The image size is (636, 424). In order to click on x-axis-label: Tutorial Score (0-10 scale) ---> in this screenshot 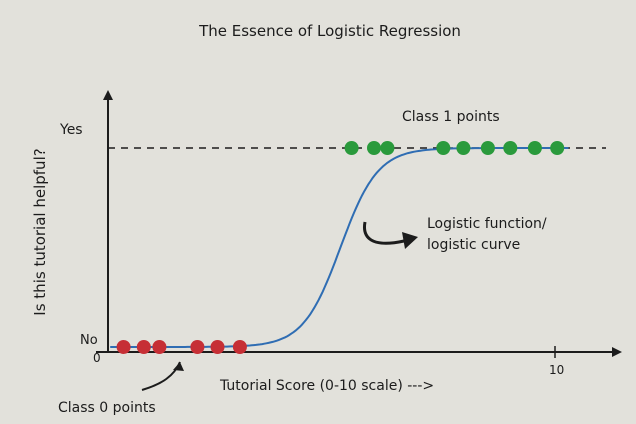, I will do `click(326, 386)`.